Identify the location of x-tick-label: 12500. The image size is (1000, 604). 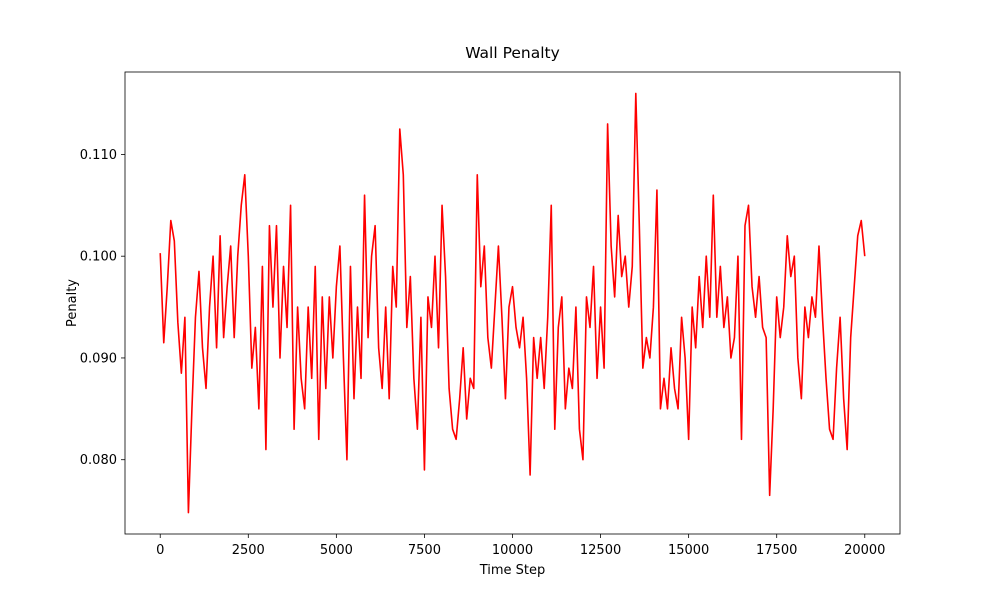
(600, 550).